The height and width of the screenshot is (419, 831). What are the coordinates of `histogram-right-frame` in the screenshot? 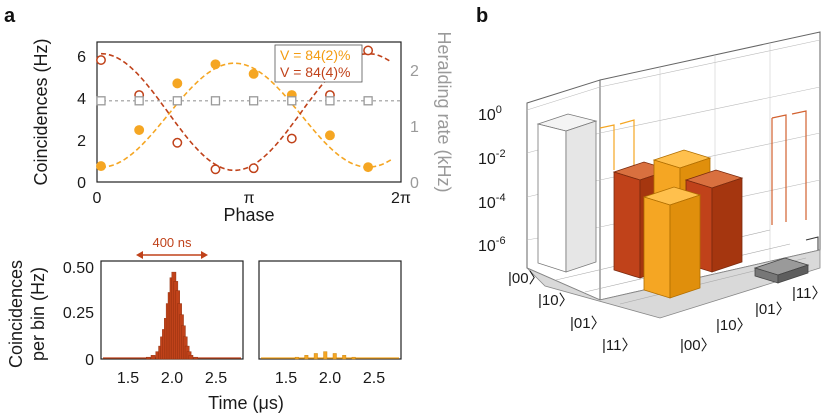 It's located at (330, 310).